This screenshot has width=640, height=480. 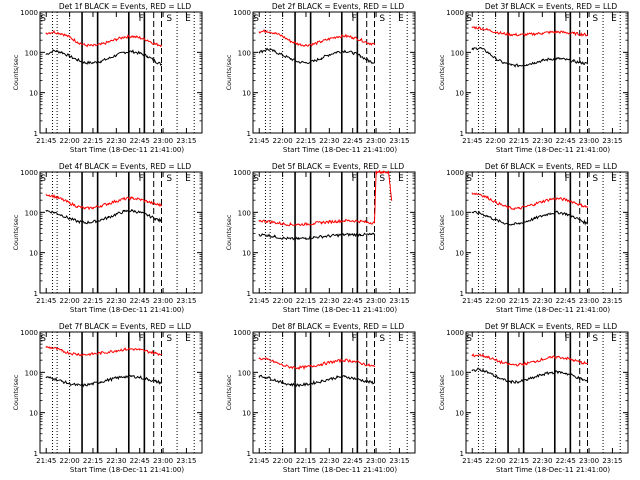 What do you see at coordinates (125, 6) in the screenshot?
I see `panel-title: Det 1f BLACK = Events, RED = LLD` at bounding box center [125, 6].